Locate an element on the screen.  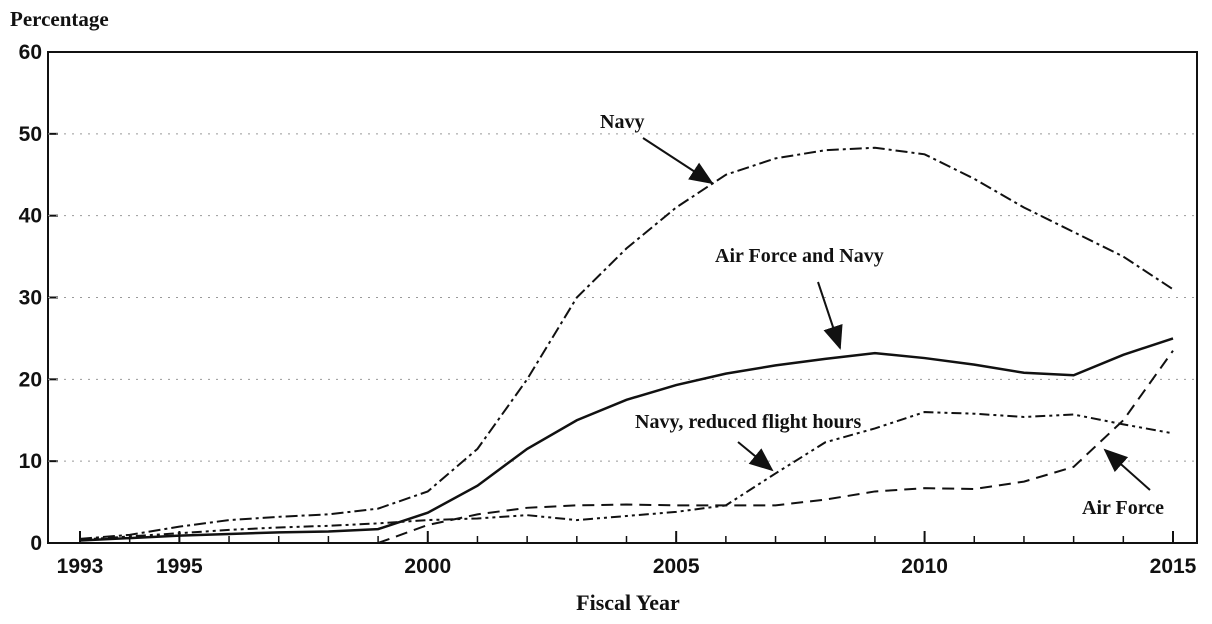
series-annotation: Air Force is located at coordinates (1123, 508).